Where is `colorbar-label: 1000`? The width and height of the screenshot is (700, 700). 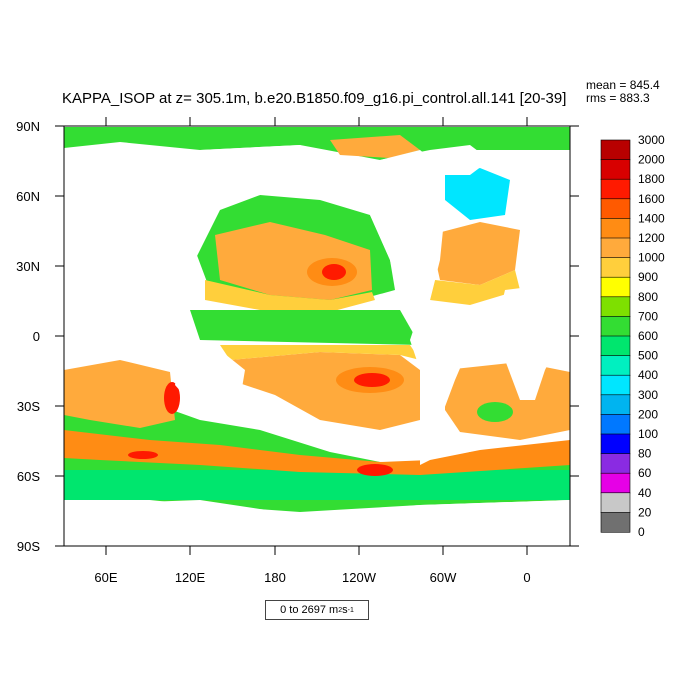
colorbar-label: 1000 is located at coordinates (651, 258).